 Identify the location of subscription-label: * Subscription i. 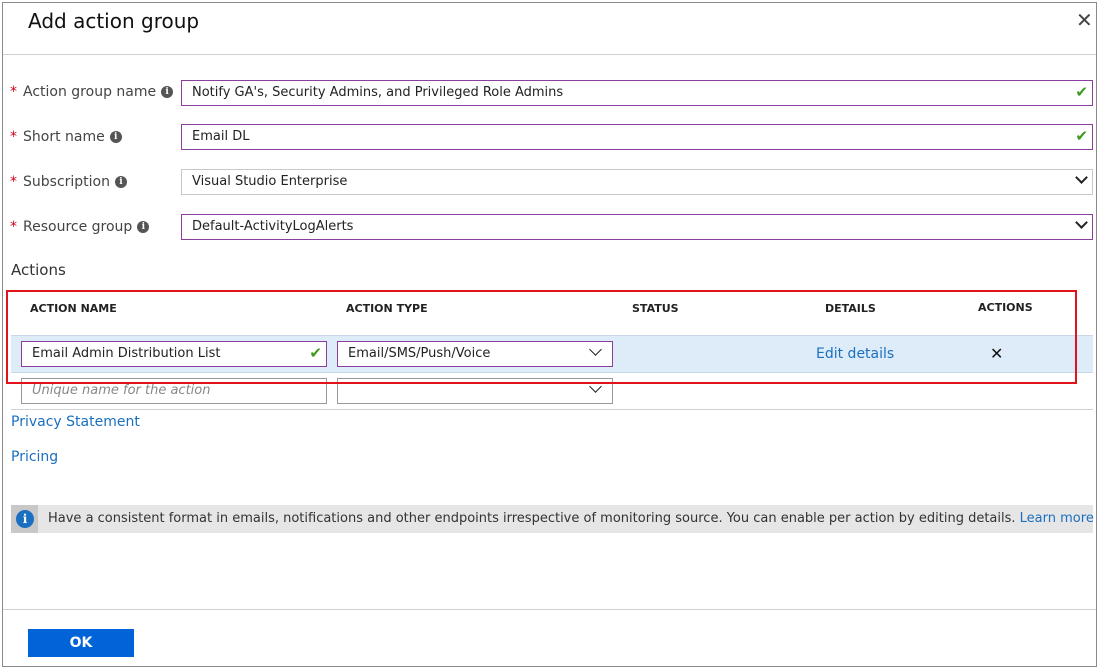
(68, 182).